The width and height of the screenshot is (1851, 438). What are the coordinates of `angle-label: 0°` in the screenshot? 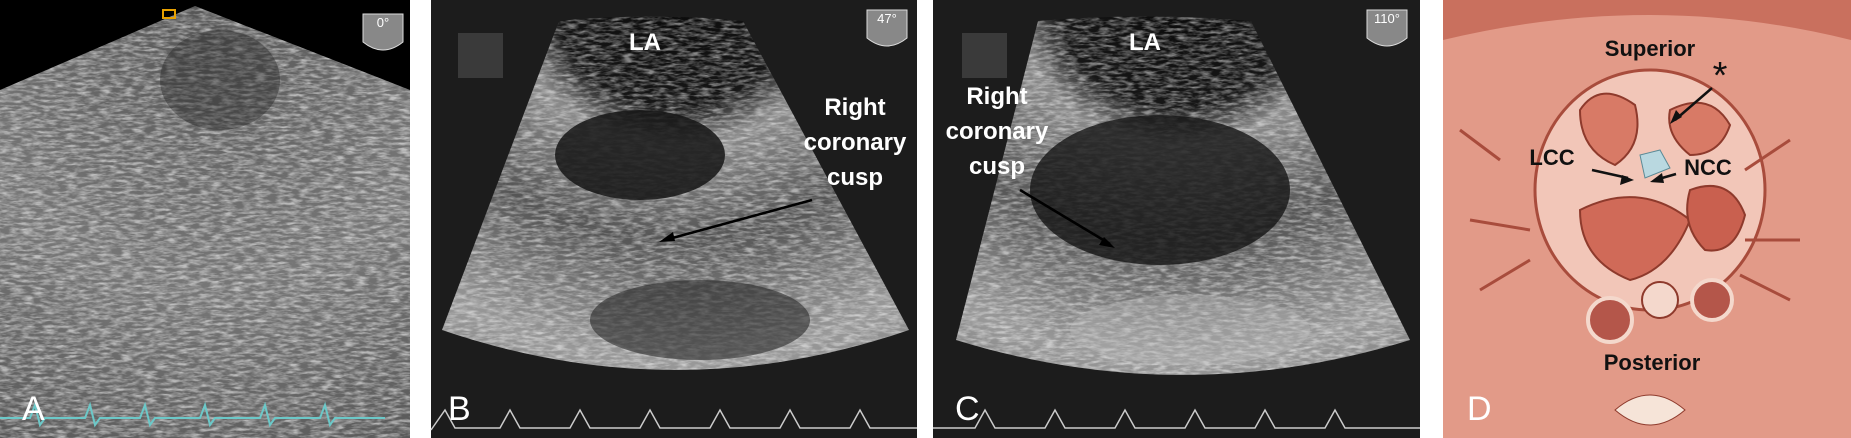 It's located at (383, 22).